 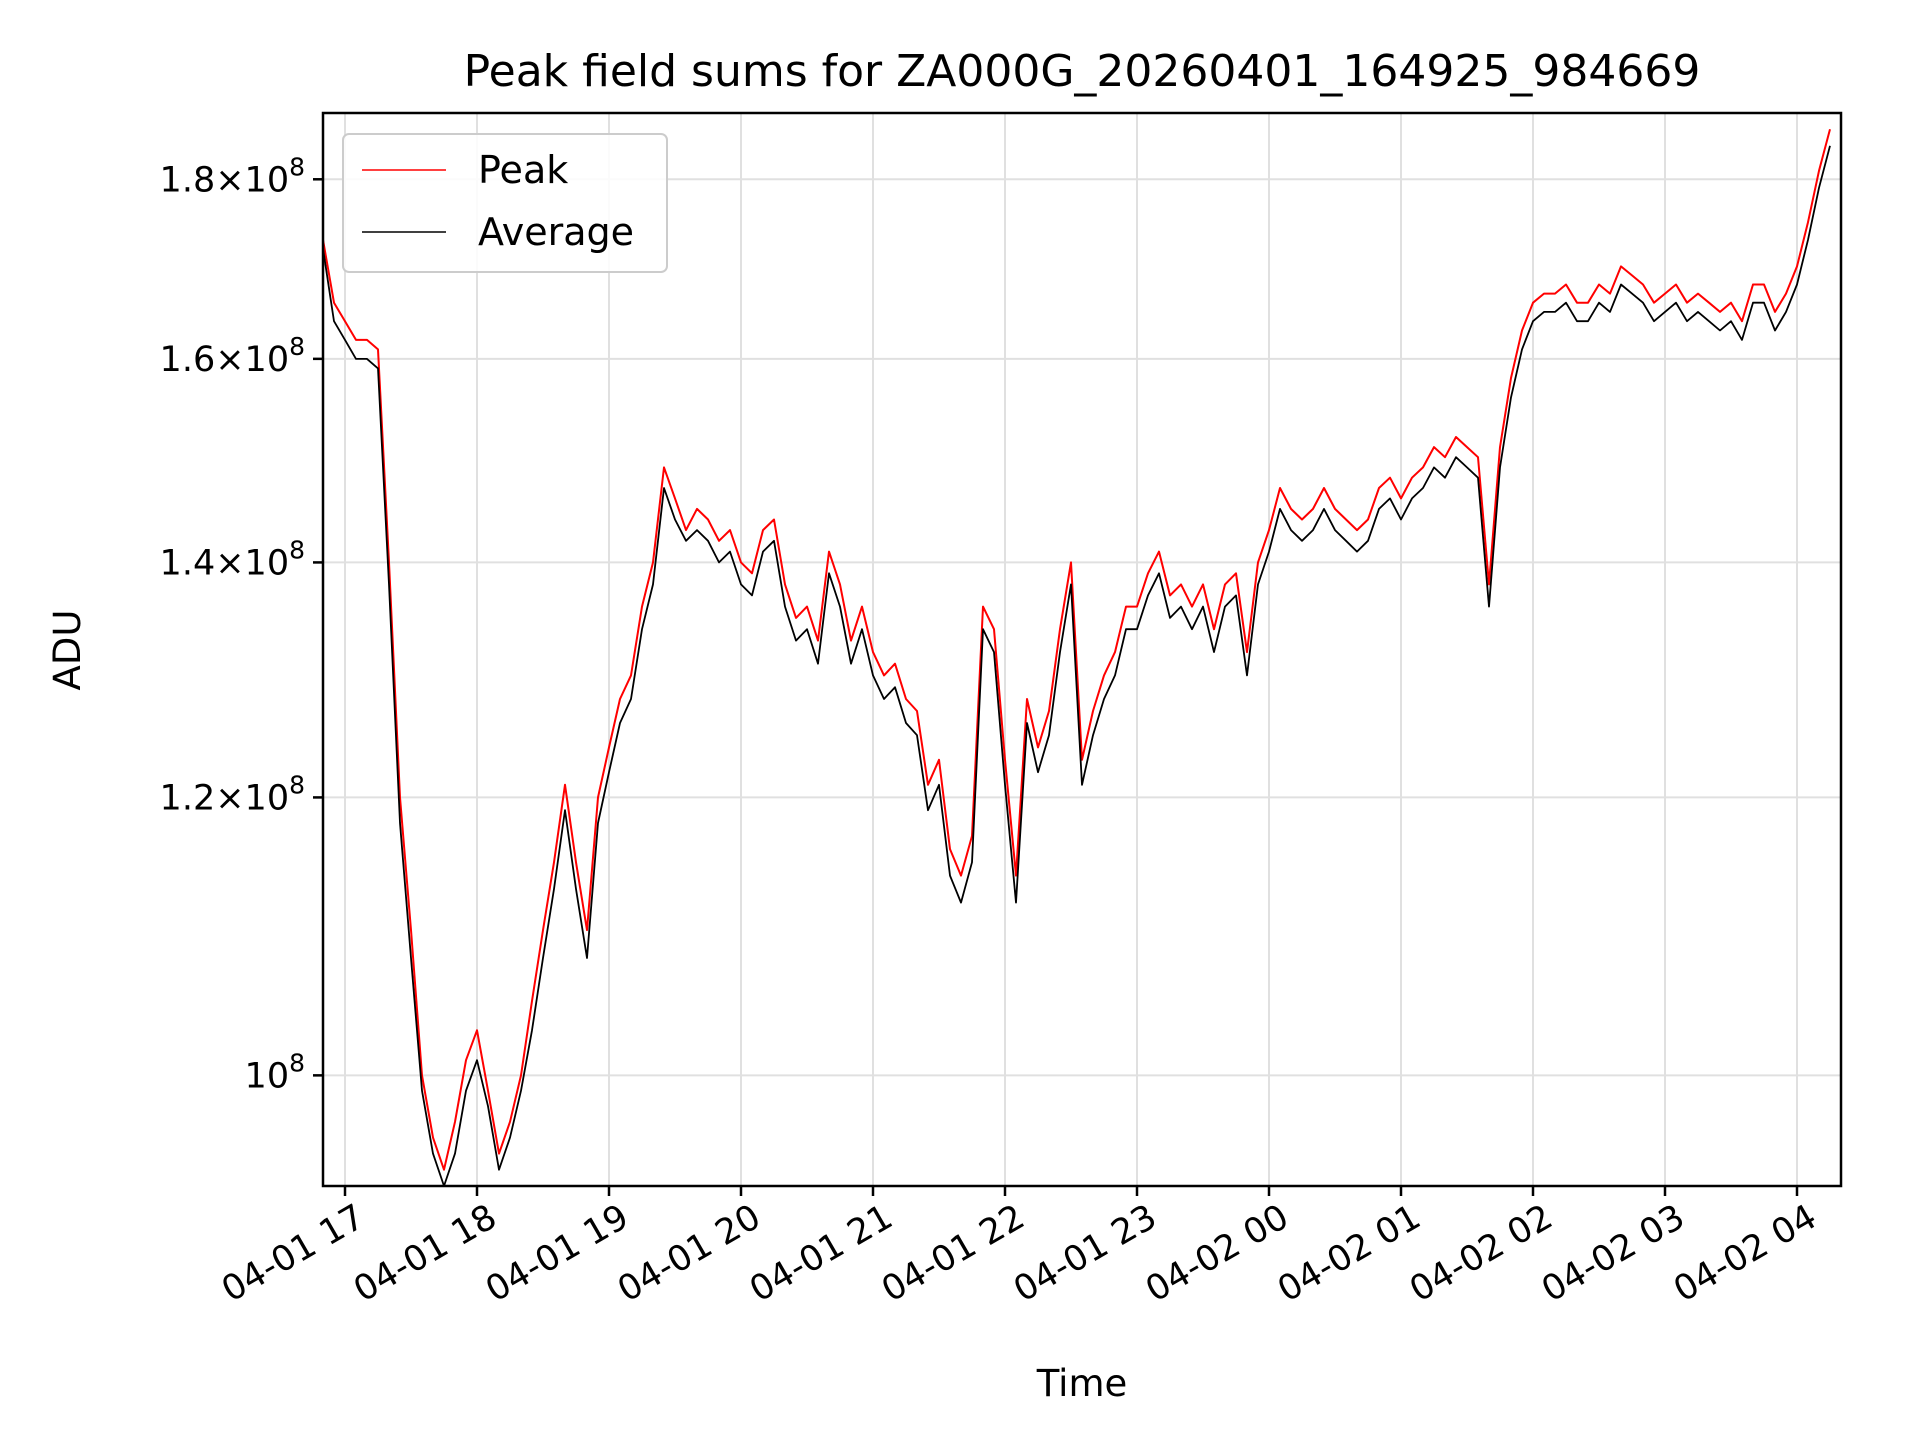 What do you see at coordinates (1349, 1253) in the screenshot?
I see `x-tick-label: 04-02 01` at bounding box center [1349, 1253].